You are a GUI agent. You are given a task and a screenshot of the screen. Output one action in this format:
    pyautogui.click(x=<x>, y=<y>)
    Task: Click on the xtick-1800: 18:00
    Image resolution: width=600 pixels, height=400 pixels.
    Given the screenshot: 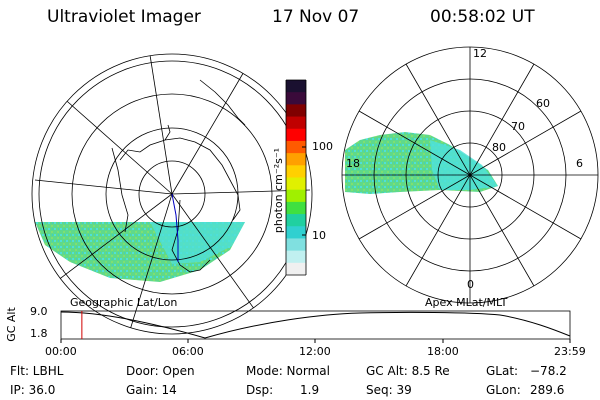 What is the action you would take?
    pyautogui.click(x=443, y=351)
    